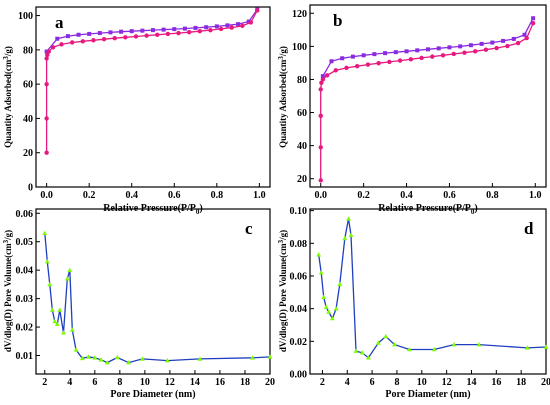  I want to click on x-tick-label: 16, so click(220, 382).